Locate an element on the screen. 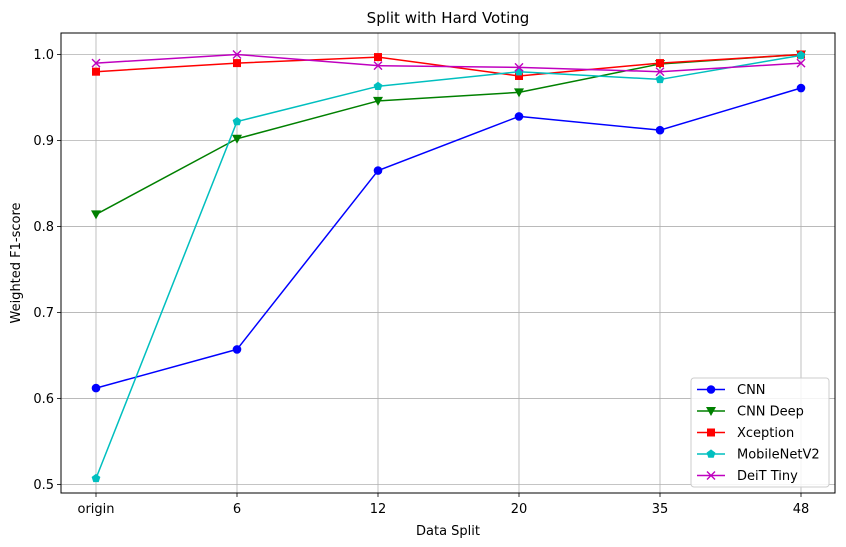 The image size is (846, 547). legend-label: CNN Deep is located at coordinates (770, 412).